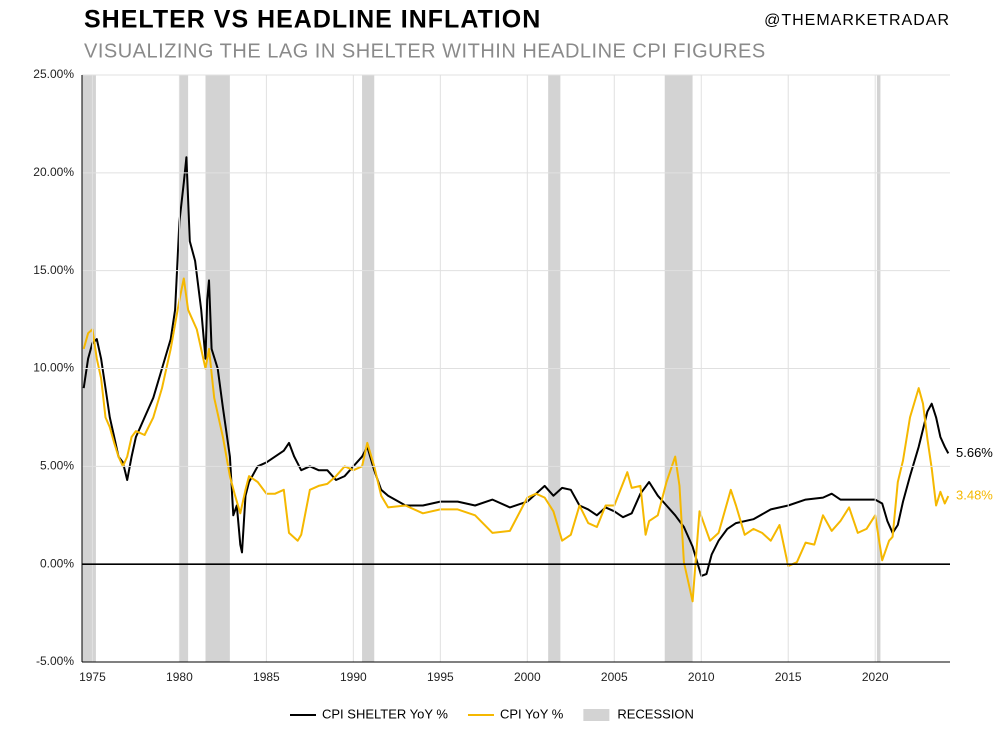 The image size is (1000, 751). Describe the element at coordinates (788, 677) in the screenshot. I see `x-tick-label: 2015` at that location.